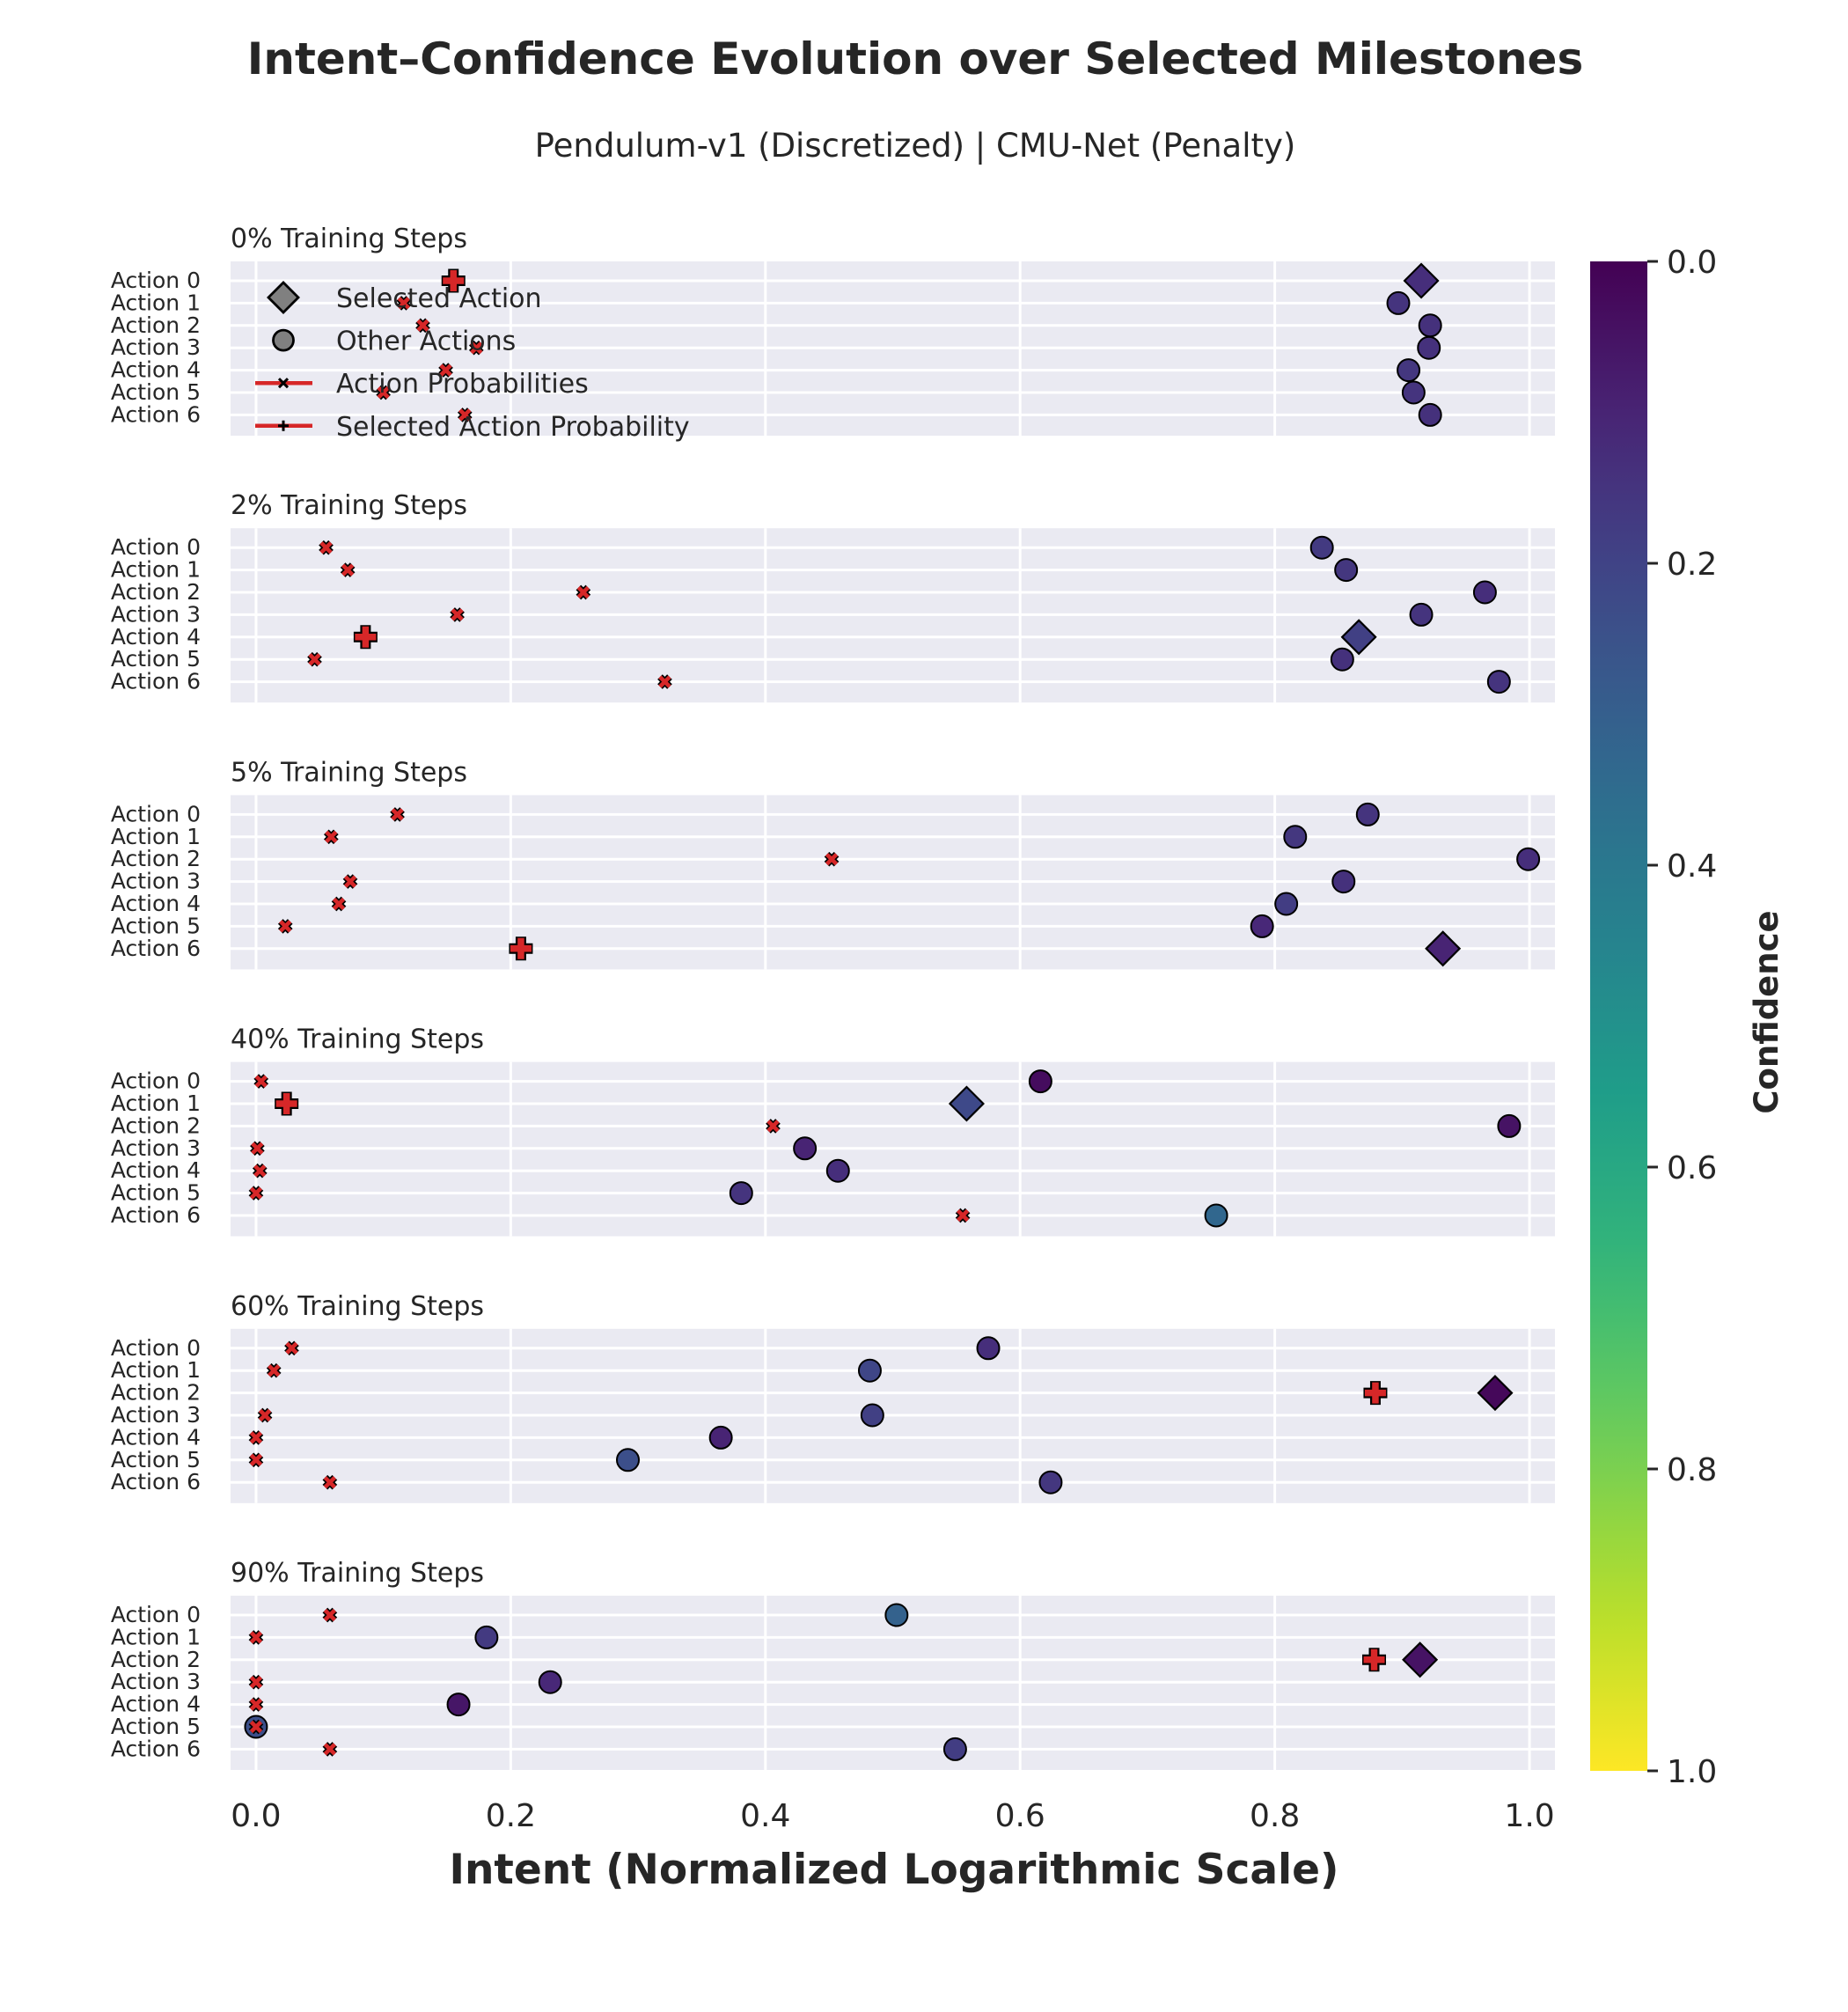  Describe the element at coordinates (349, 772) in the screenshot. I see `panel-title: 5% Training Steps` at that location.